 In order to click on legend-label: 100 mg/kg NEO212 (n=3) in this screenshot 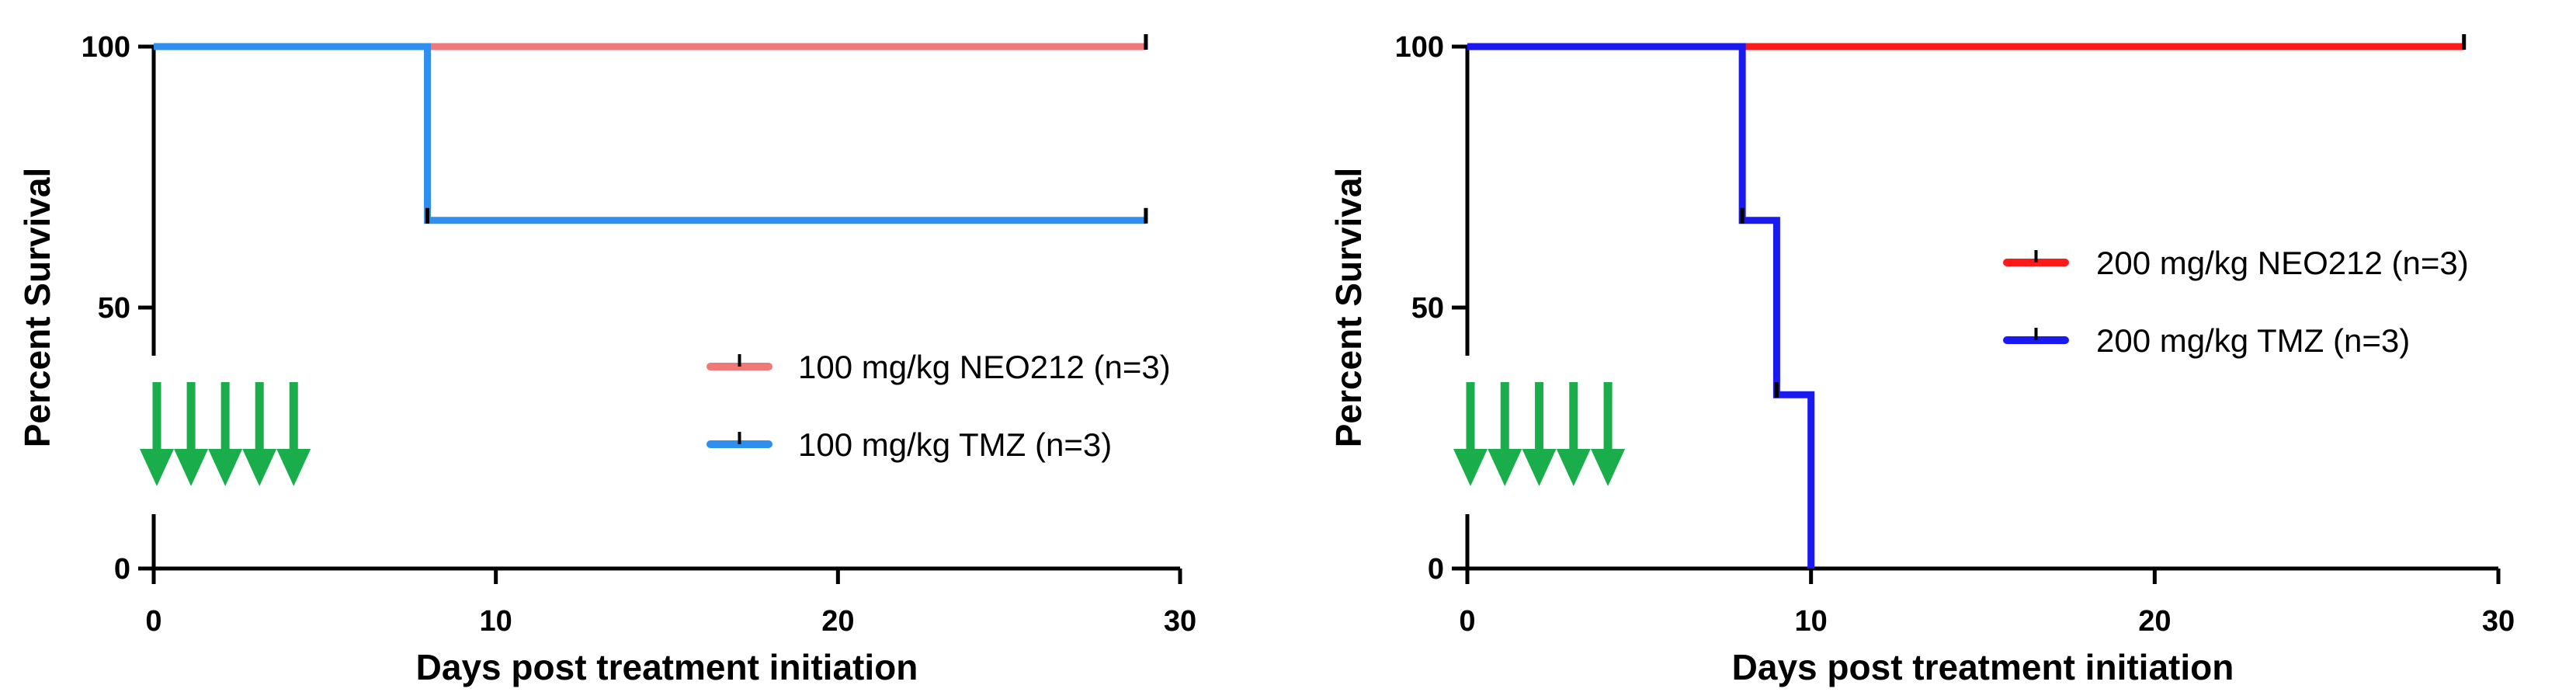, I will do `click(985, 367)`.